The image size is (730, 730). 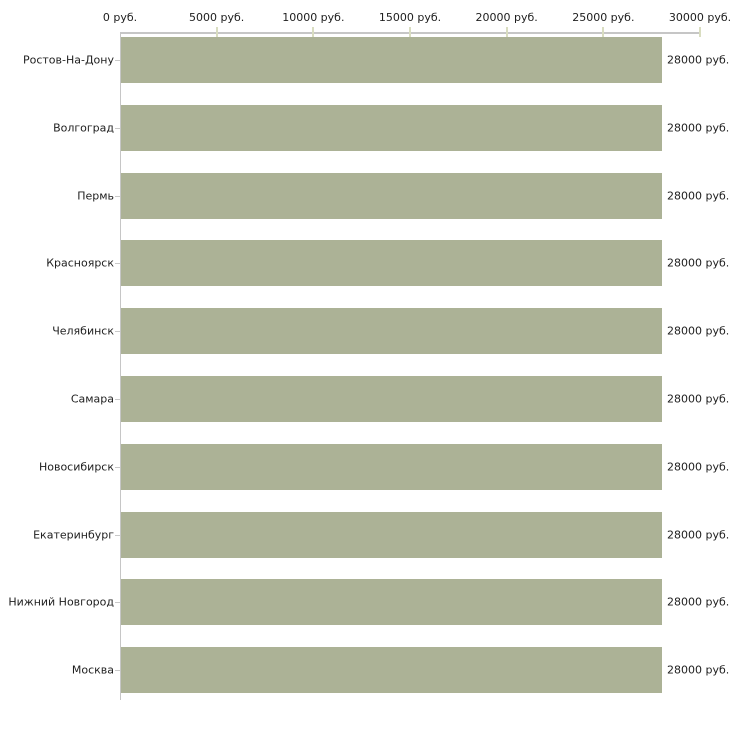 What do you see at coordinates (92, 670) in the screenshot?
I see `category-label: Москва` at bounding box center [92, 670].